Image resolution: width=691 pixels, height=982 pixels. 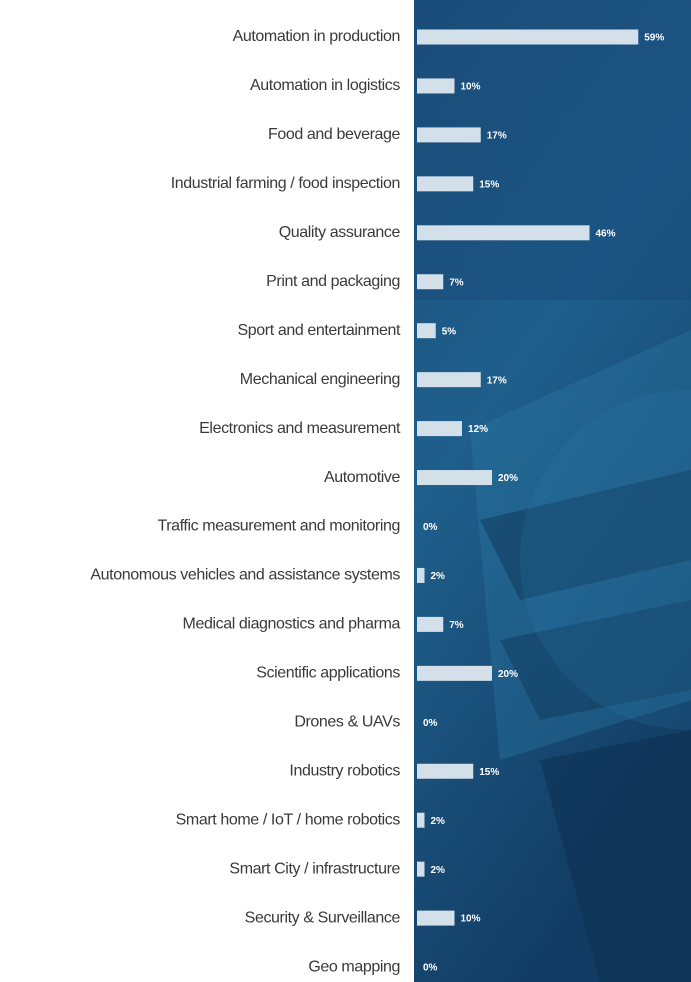 I want to click on category-label: Medical diagnostics and pharma, so click(x=292, y=624).